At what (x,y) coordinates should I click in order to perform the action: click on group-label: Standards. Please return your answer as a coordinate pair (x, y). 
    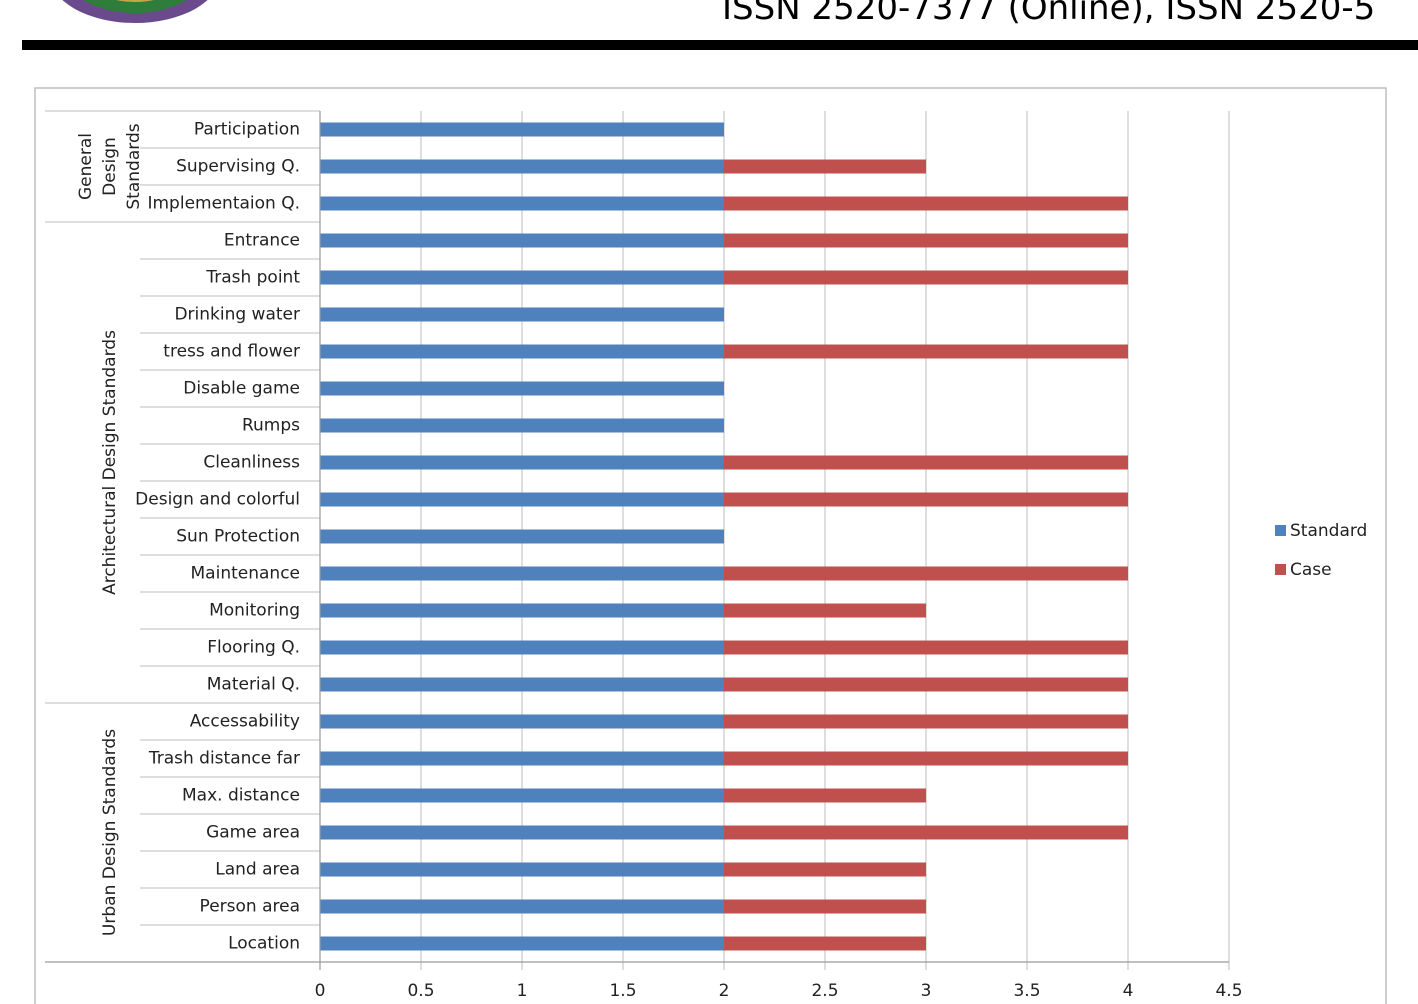
    Looking at the image, I should click on (134, 166).